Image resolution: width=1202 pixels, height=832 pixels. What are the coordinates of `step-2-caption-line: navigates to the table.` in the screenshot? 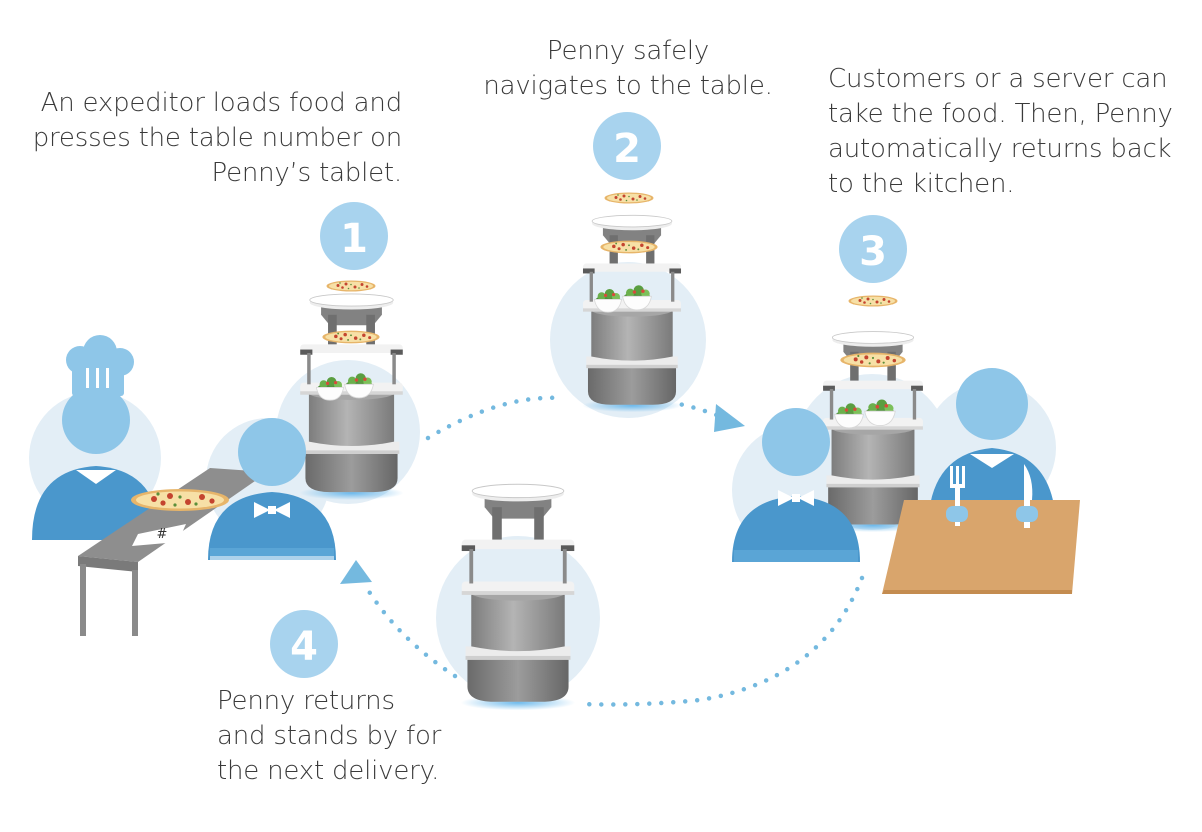 It's located at (628, 86).